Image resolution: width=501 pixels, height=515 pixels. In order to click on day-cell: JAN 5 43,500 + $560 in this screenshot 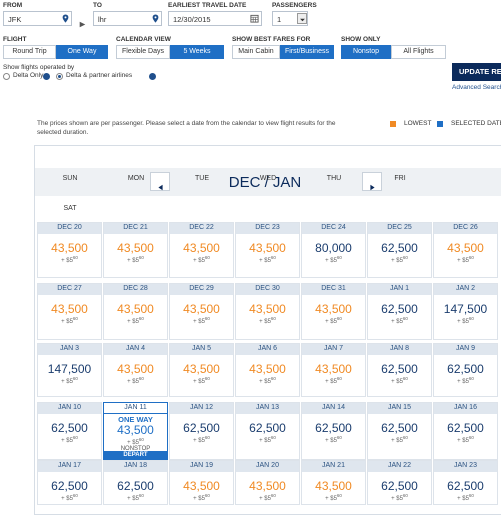, I will do `click(201, 370)`.